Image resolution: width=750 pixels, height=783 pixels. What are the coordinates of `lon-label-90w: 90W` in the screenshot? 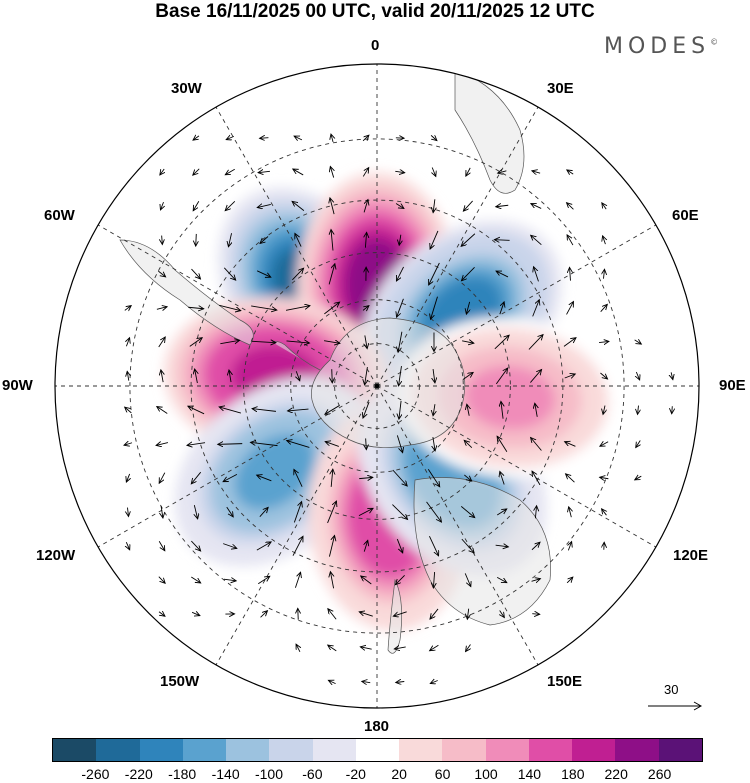 It's located at (17, 385).